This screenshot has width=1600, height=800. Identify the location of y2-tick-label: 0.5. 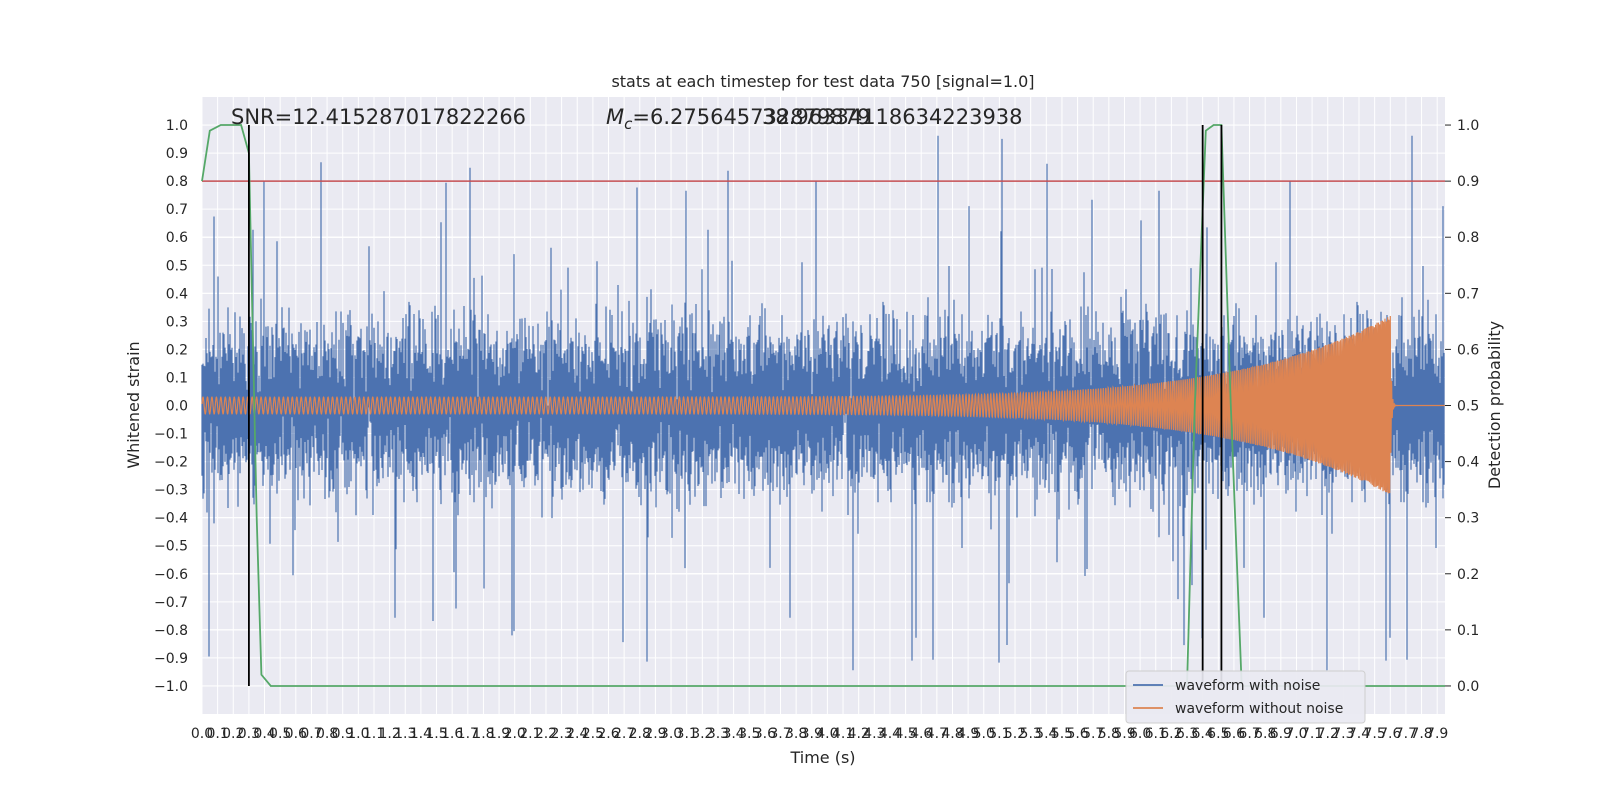
(1468, 407).